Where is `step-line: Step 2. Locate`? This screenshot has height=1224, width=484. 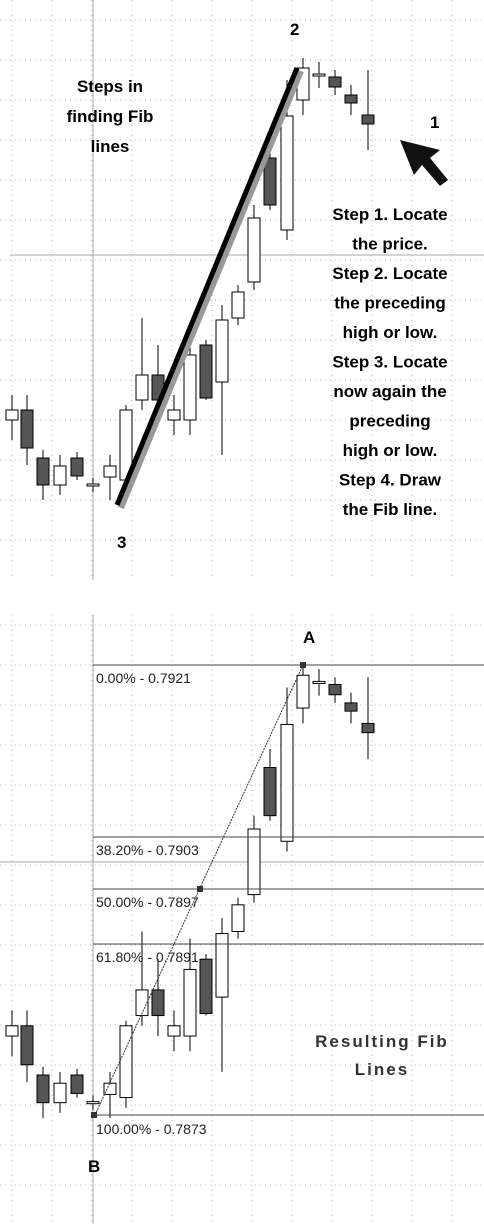
step-line: Step 2. Locate is located at coordinates (389, 273).